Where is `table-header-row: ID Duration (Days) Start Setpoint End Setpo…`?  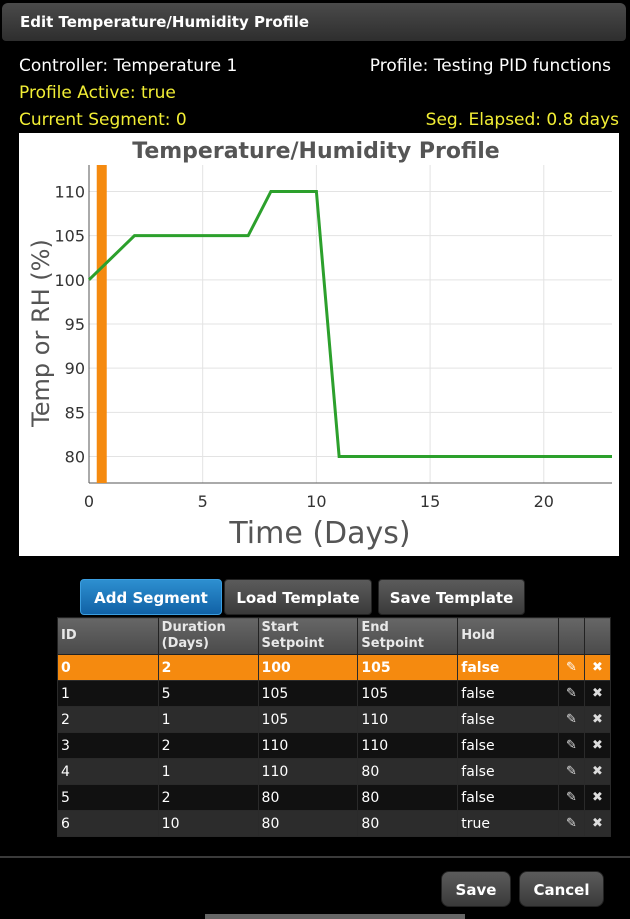
table-header-row: ID Duration (Days) Start Setpoint End Setpo… is located at coordinates (334, 636).